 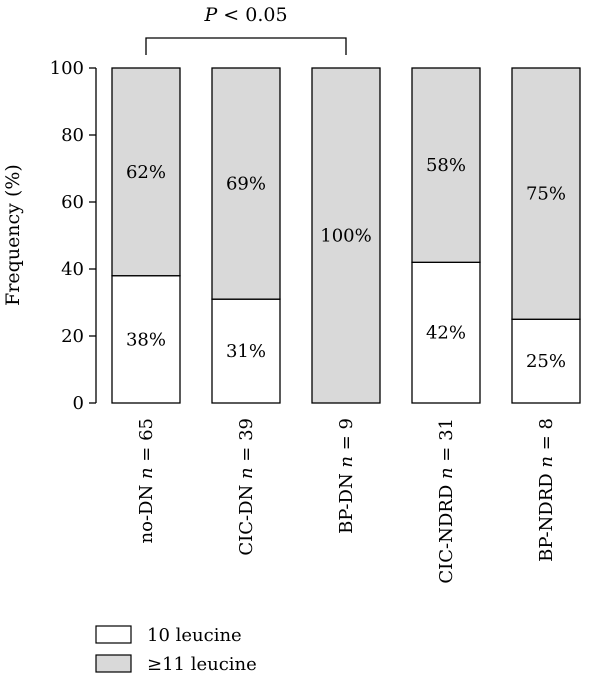 What do you see at coordinates (146, 511) in the screenshot?
I see `category-name: no-DN` at bounding box center [146, 511].